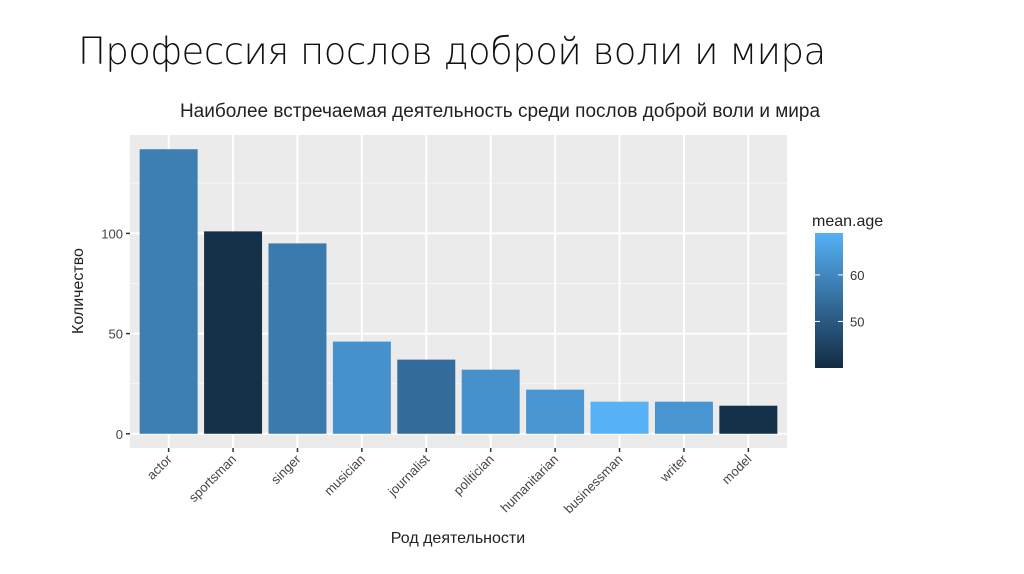 The width and height of the screenshot is (1024, 574). What do you see at coordinates (748, 419) in the screenshot?
I see `bar-model` at bounding box center [748, 419].